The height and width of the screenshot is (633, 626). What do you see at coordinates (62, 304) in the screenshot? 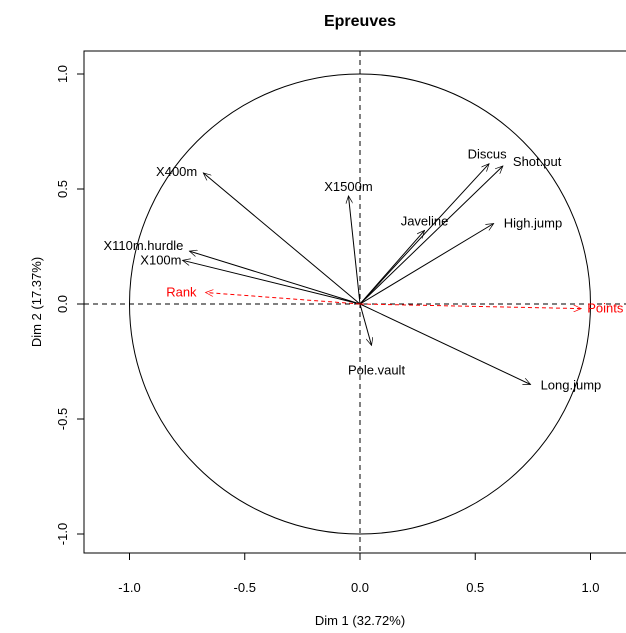
I see `y-tick-label: 0.0` at bounding box center [62, 304].